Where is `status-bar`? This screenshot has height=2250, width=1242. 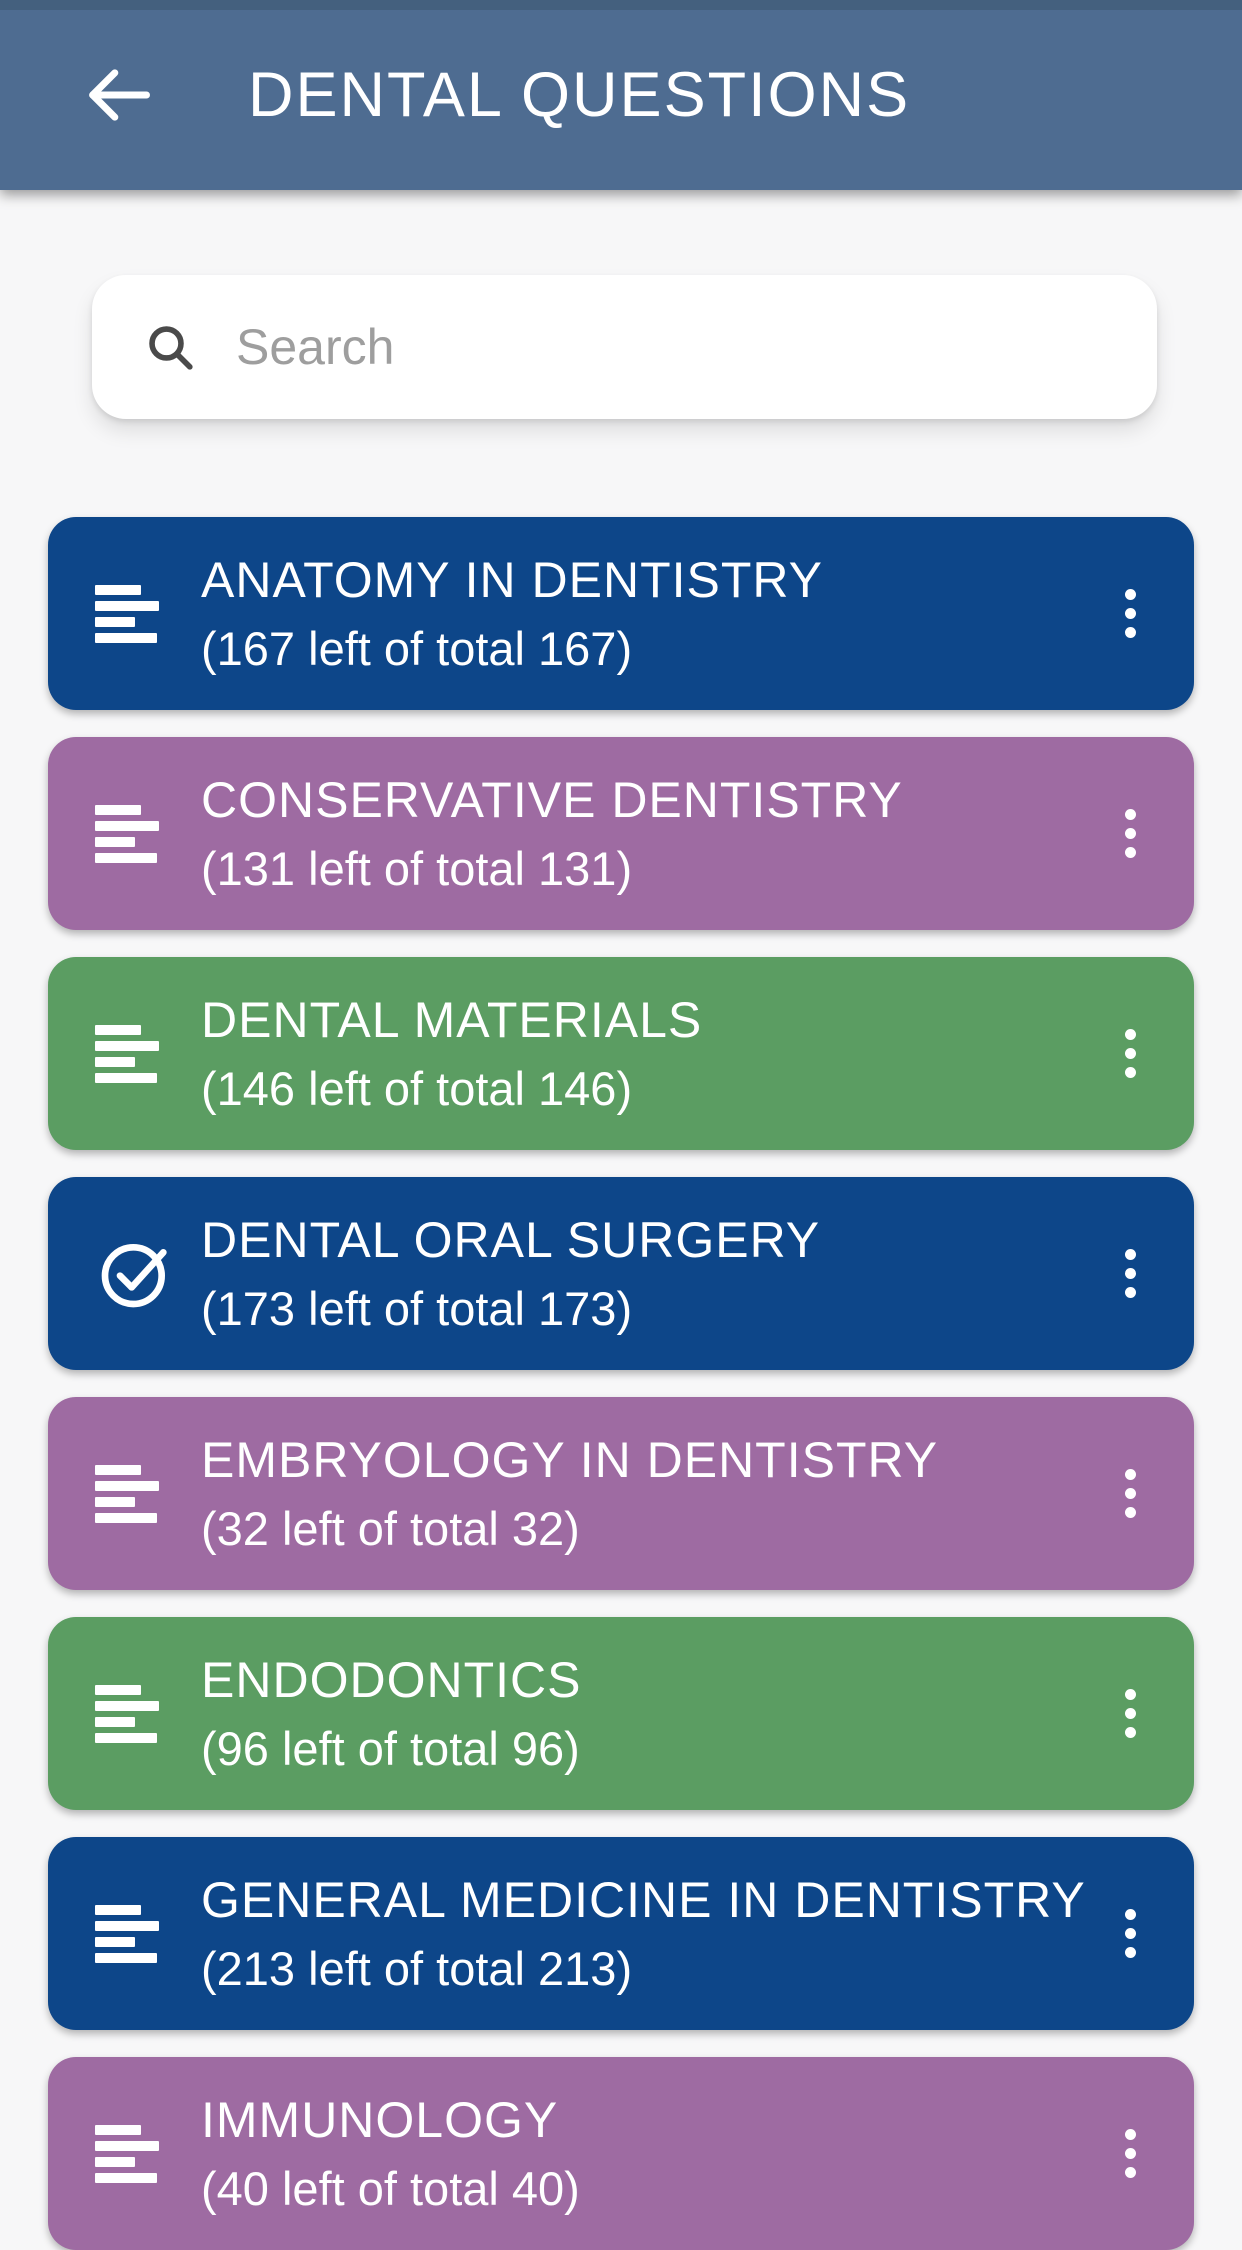 status-bar is located at coordinates (621, 5).